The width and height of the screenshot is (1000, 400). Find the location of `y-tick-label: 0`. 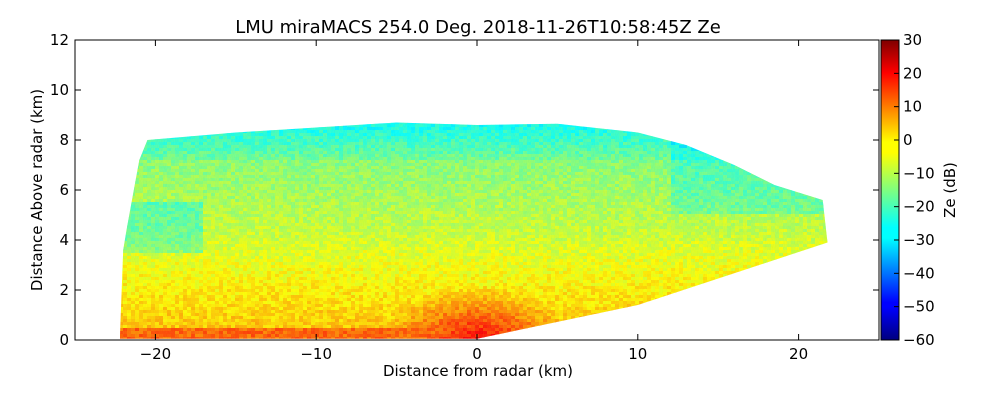

y-tick-label: 0 is located at coordinates (64, 340).